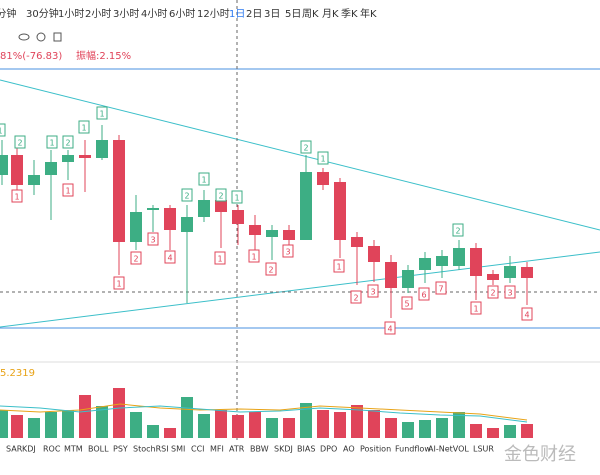  Describe the element at coordinates (120, 449) in the screenshot. I see `indicator-tab: PSY` at that location.